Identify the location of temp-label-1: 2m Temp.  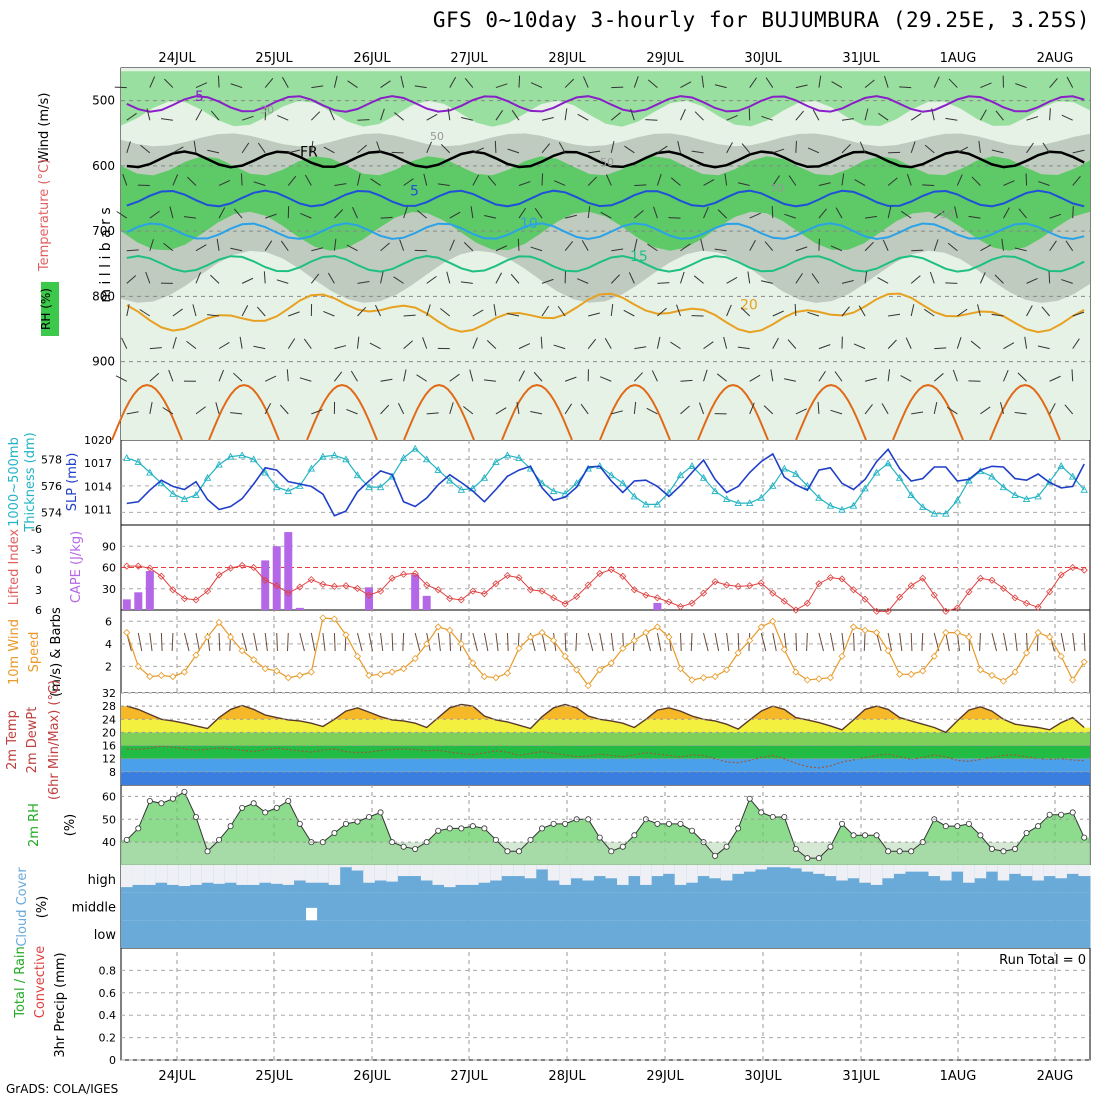
(12, 740).